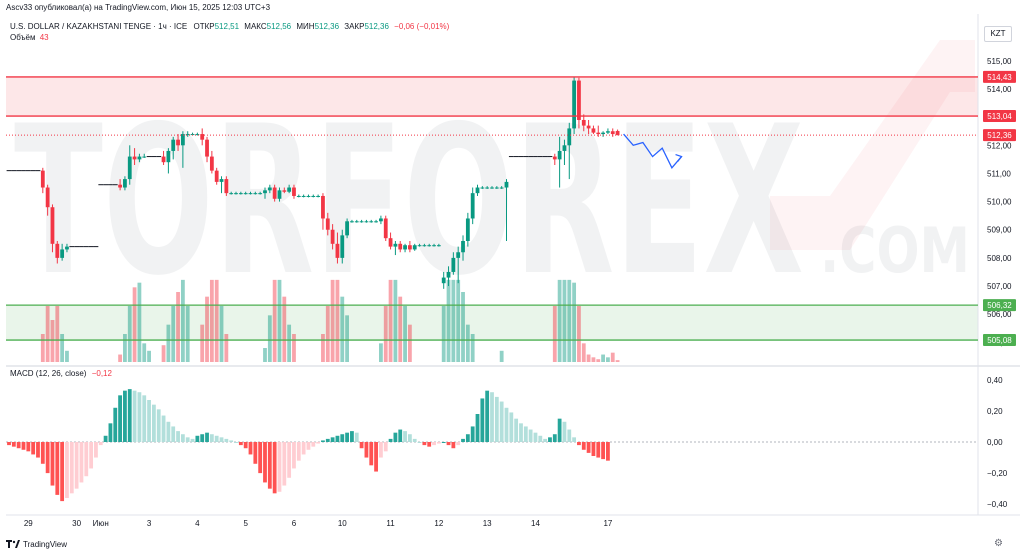 The height and width of the screenshot is (555, 1024). I want to click on time-tick-label: 30, so click(76, 523).